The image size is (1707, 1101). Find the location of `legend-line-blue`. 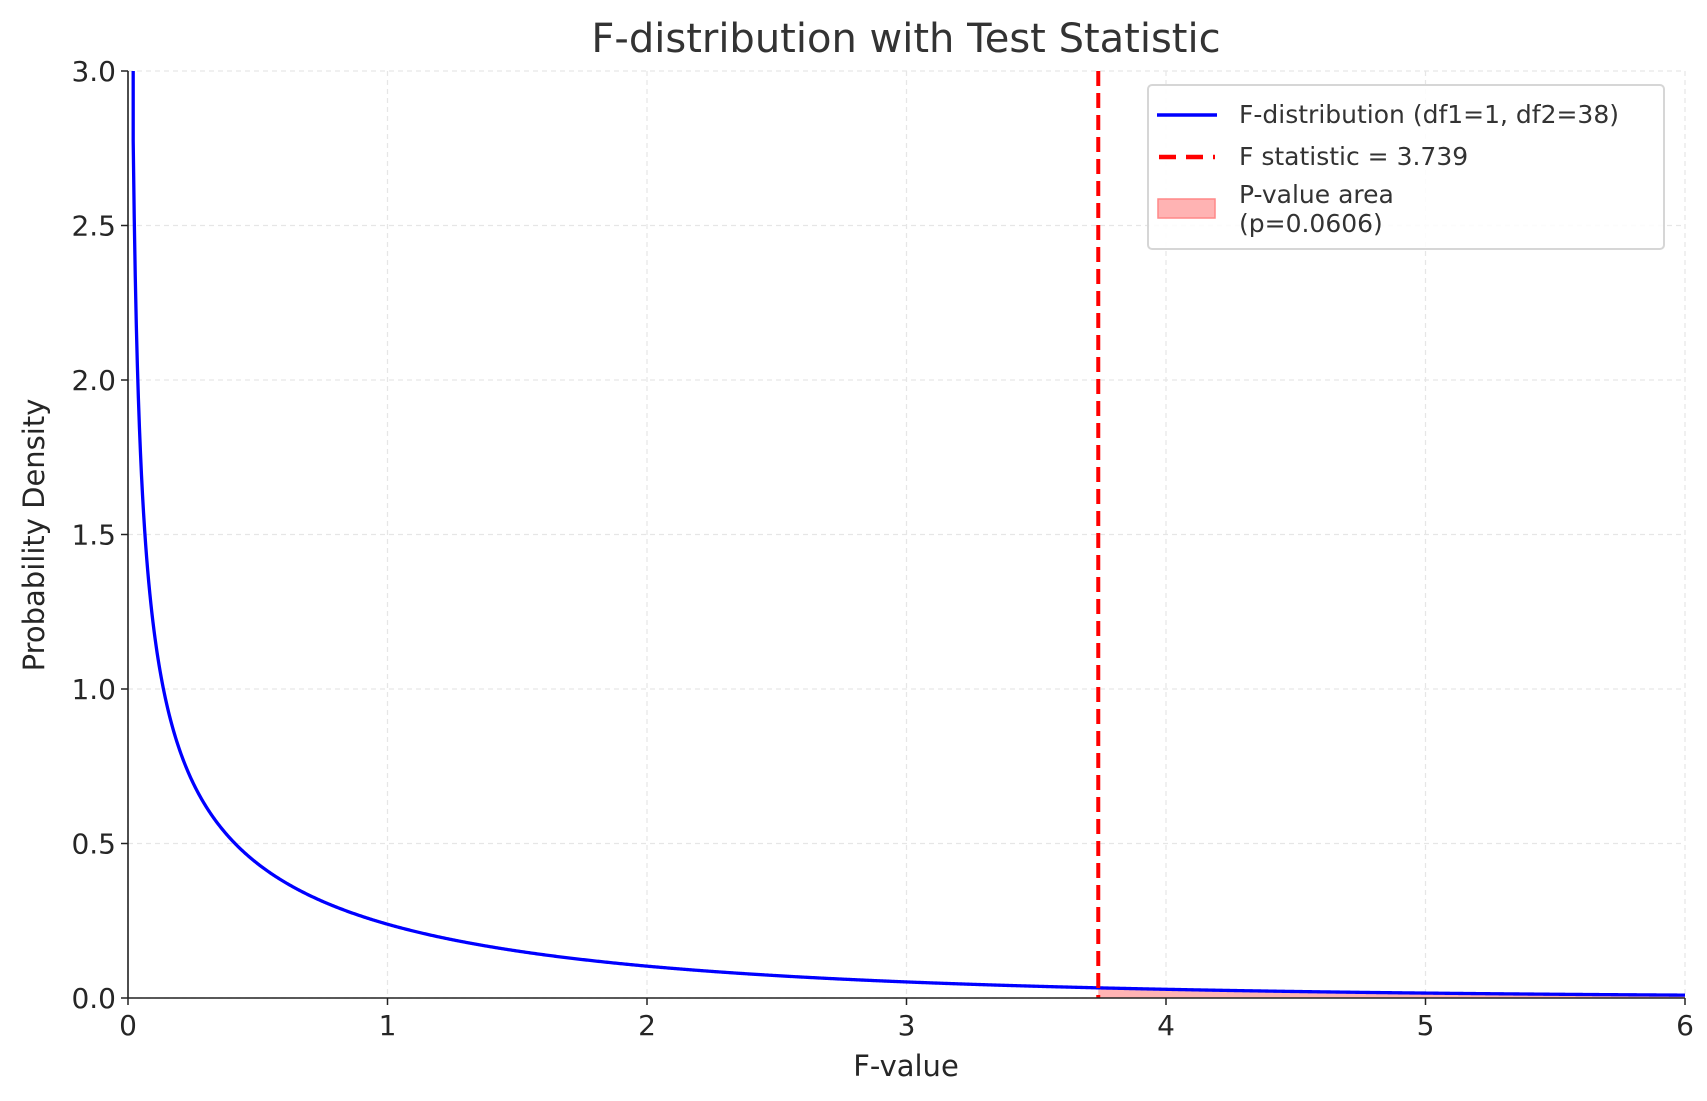

legend-line-blue is located at coordinates (1187, 114).